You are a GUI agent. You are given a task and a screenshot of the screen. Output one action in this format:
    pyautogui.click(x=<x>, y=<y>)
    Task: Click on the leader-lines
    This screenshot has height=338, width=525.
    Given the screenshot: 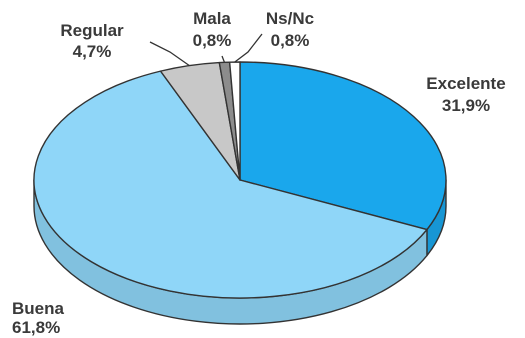 What is the action you would take?
    pyautogui.click(x=206, y=50)
    